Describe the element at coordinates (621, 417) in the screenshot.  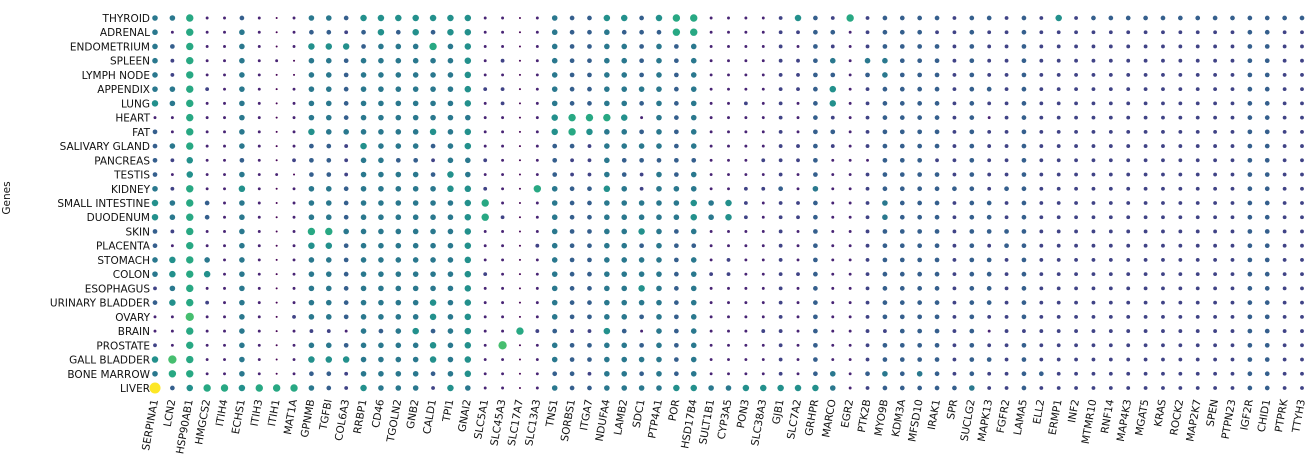
I see `x-tick-label: LAMB2` at that location.